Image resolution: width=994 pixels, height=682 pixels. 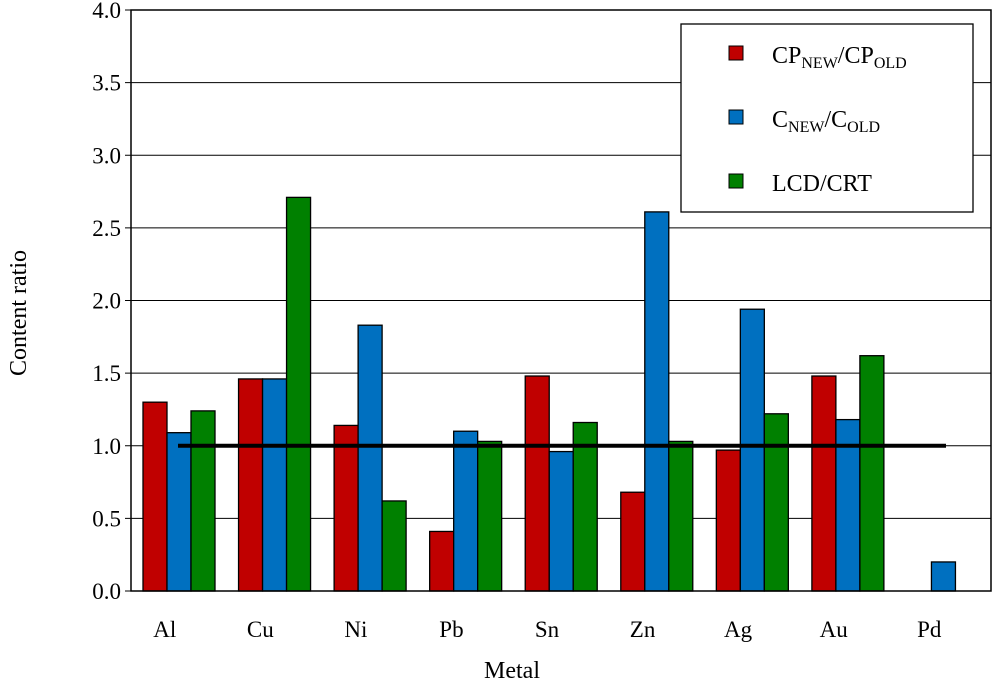 I want to click on y-tick-label: 1.5, so click(x=106, y=373).